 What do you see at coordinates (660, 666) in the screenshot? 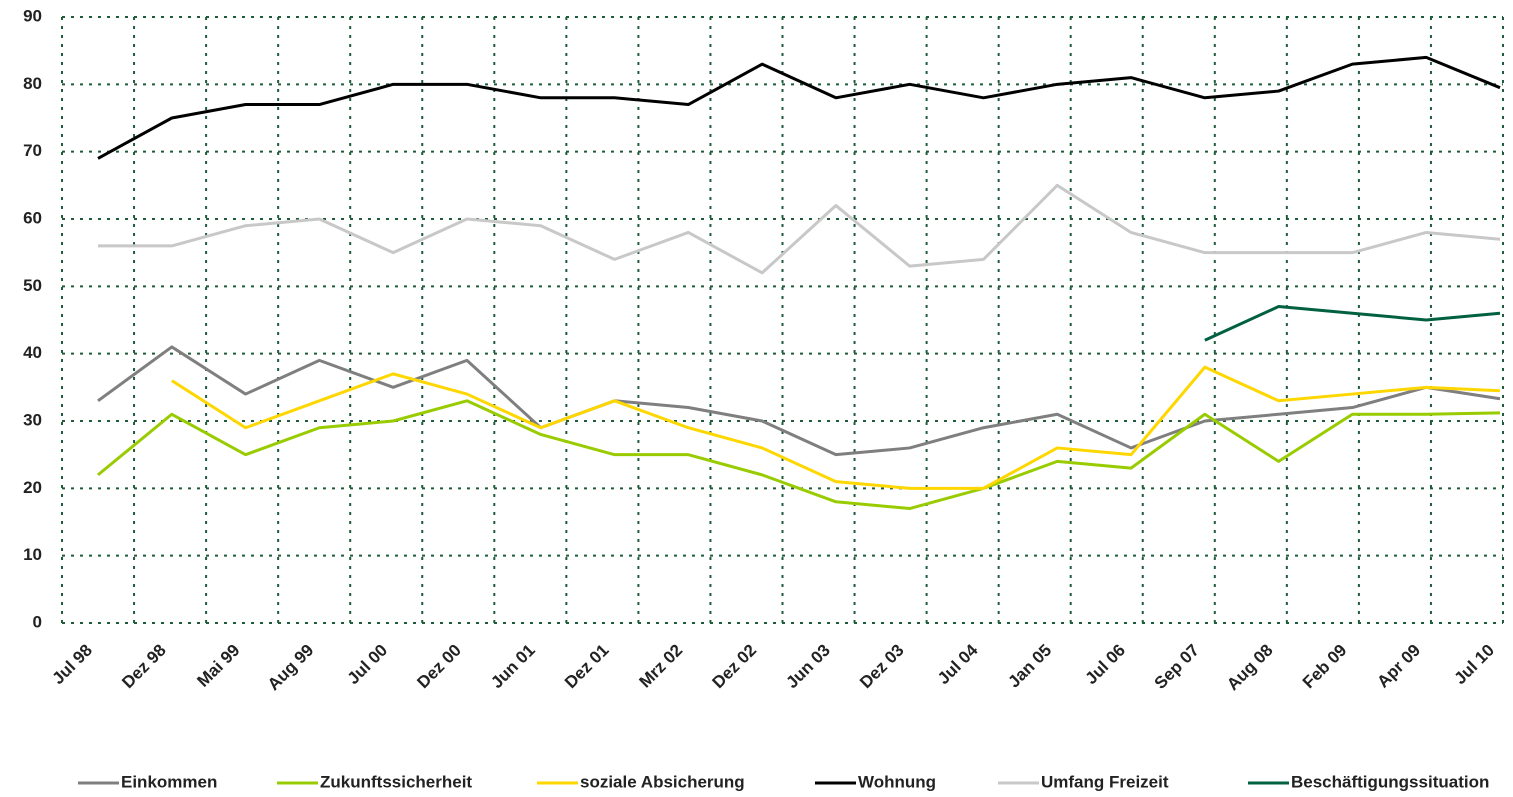
I see `x-tick-label: Mrz 02` at bounding box center [660, 666].